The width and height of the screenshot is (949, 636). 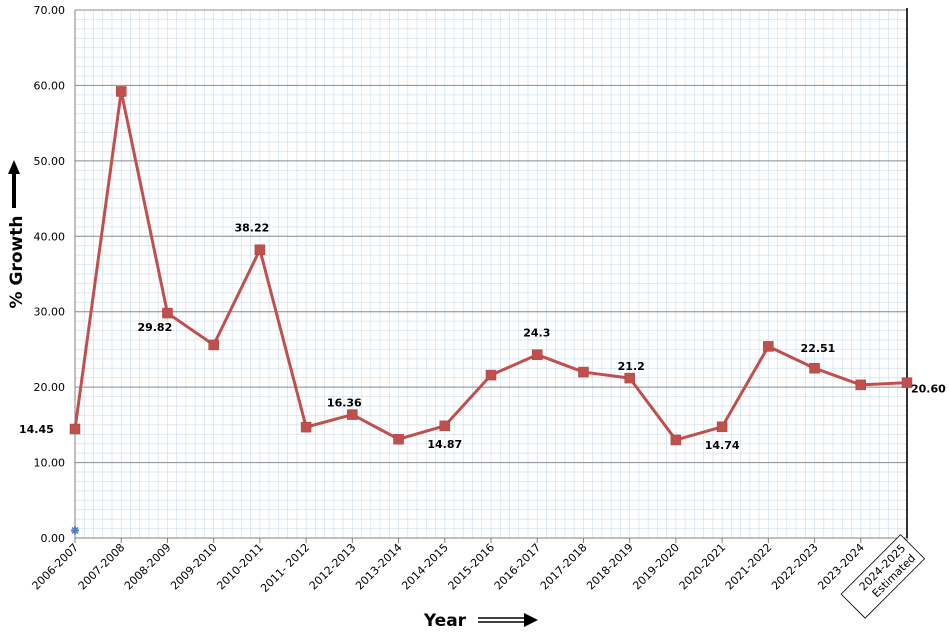 I want to click on estimated-label-box, so click(x=883, y=576).